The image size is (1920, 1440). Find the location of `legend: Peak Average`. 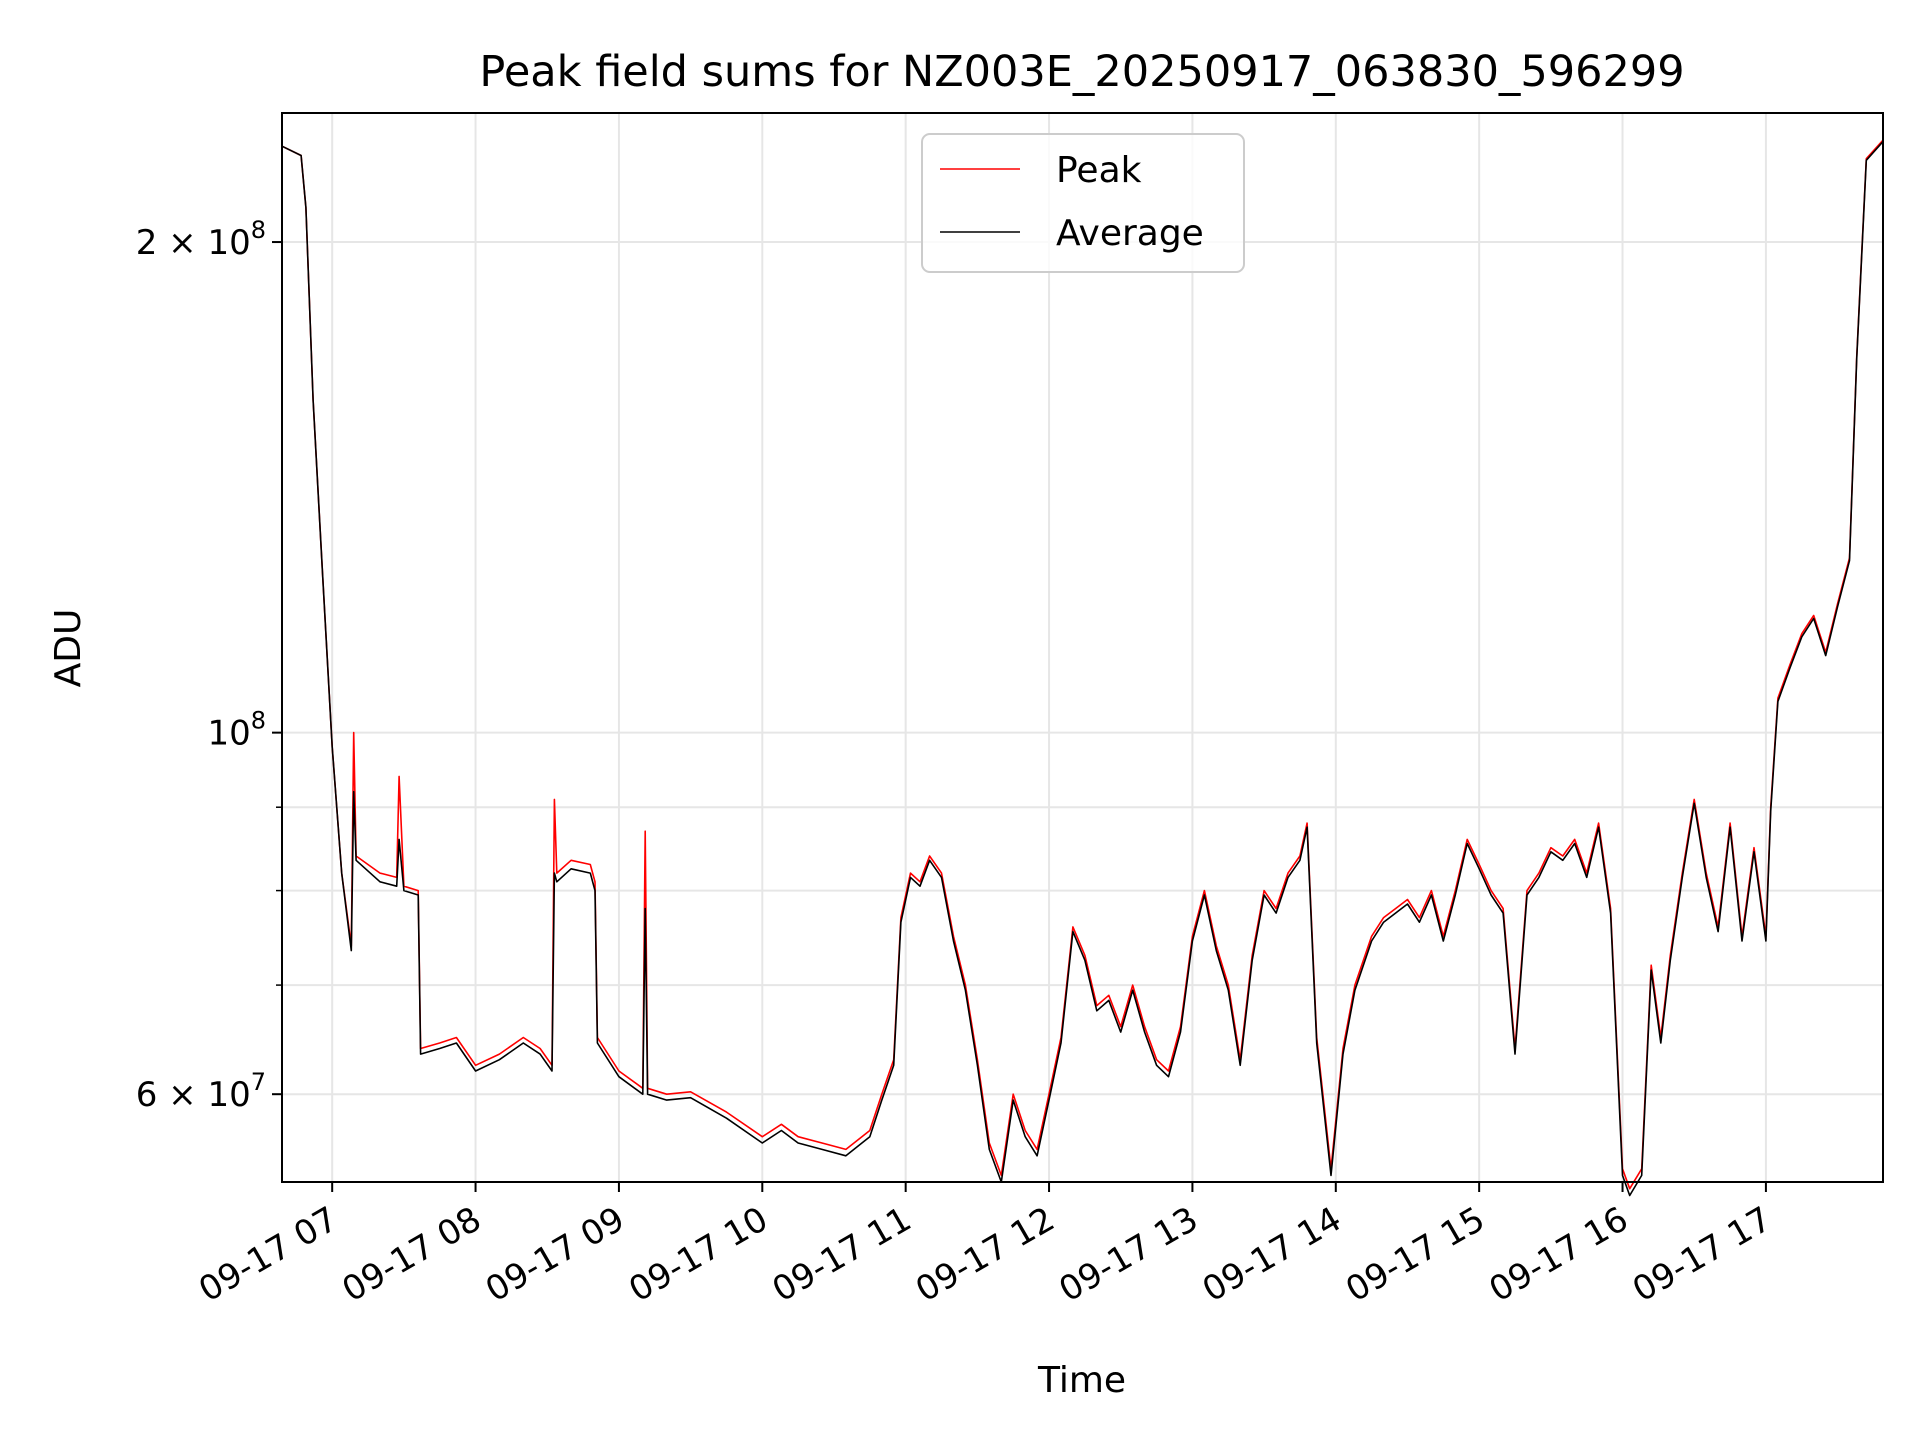

legend: Peak Average is located at coordinates (1083, 203).